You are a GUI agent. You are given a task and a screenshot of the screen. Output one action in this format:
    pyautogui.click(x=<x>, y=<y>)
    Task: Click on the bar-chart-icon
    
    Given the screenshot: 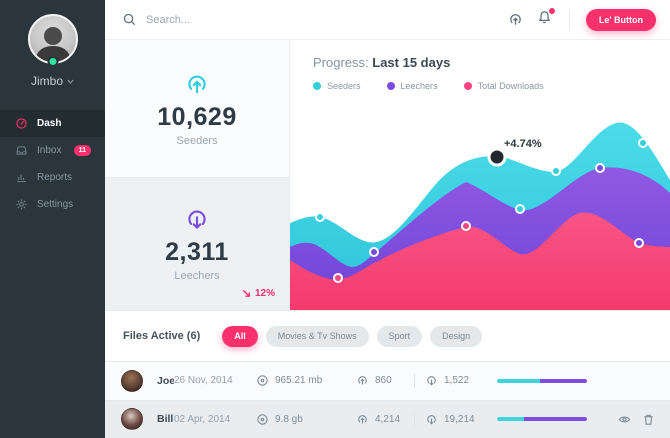 What is the action you would take?
    pyautogui.click(x=21, y=178)
    